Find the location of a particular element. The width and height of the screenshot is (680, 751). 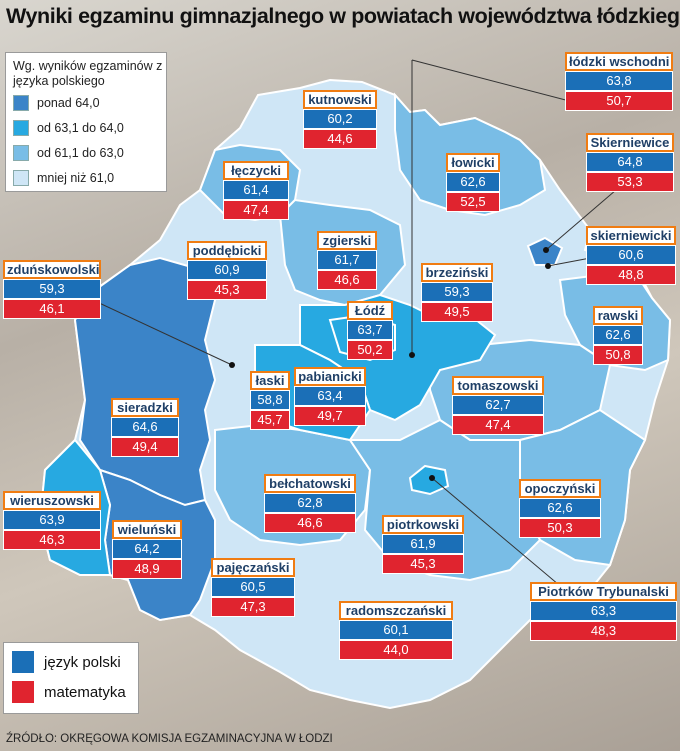

district-label-lodzki-wschodni: łódzki wschodni 63,8 50,7 is located at coordinates (619, 81).